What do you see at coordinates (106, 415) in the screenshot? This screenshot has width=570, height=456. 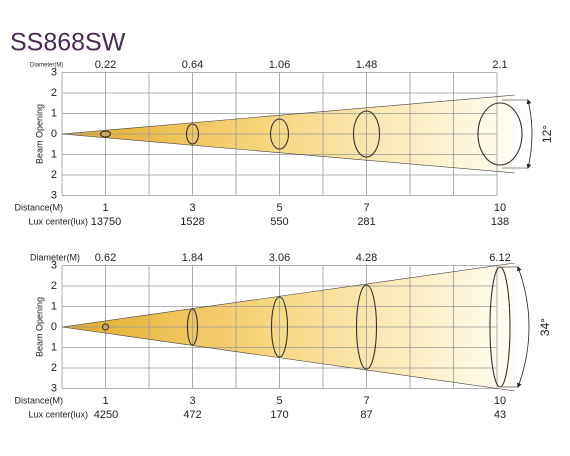 I see `lux-value: 4250` at bounding box center [106, 415].